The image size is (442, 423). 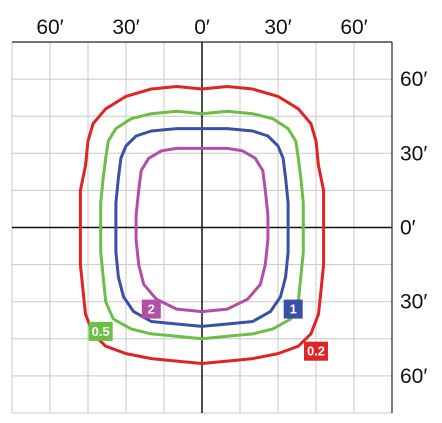 I want to click on contour-label-text: 0.5, so click(x=101, y=331).